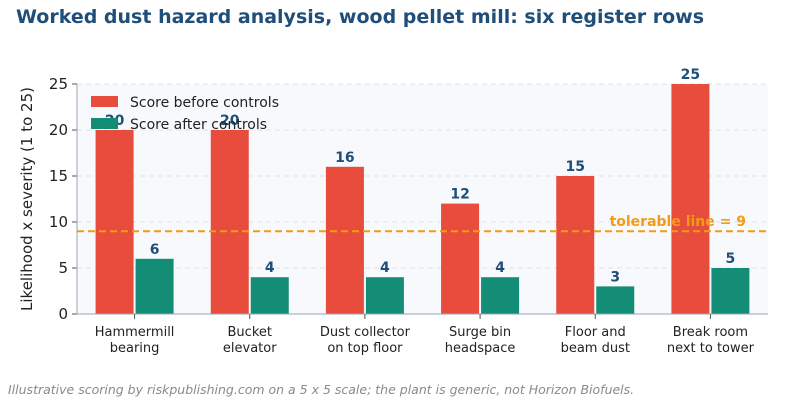  I want to click on y-tick-label: 15, so click(58, 176).